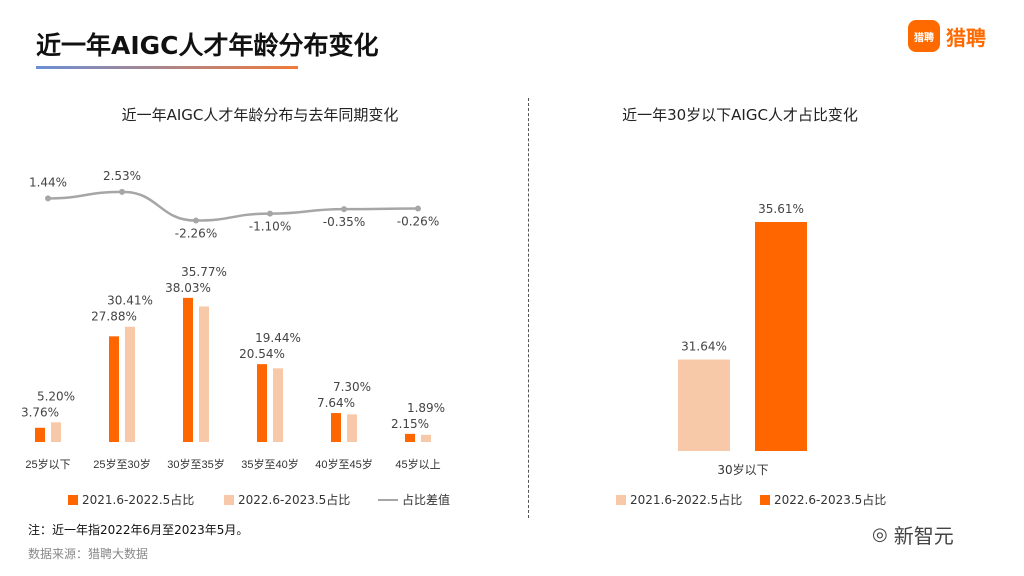 The height and width of the screenshot is (576, 1024). What do you see at coordinates (122, 176) in the screenshot?
I see `diff-label: 2.53%` at bounding box center [122, 176].